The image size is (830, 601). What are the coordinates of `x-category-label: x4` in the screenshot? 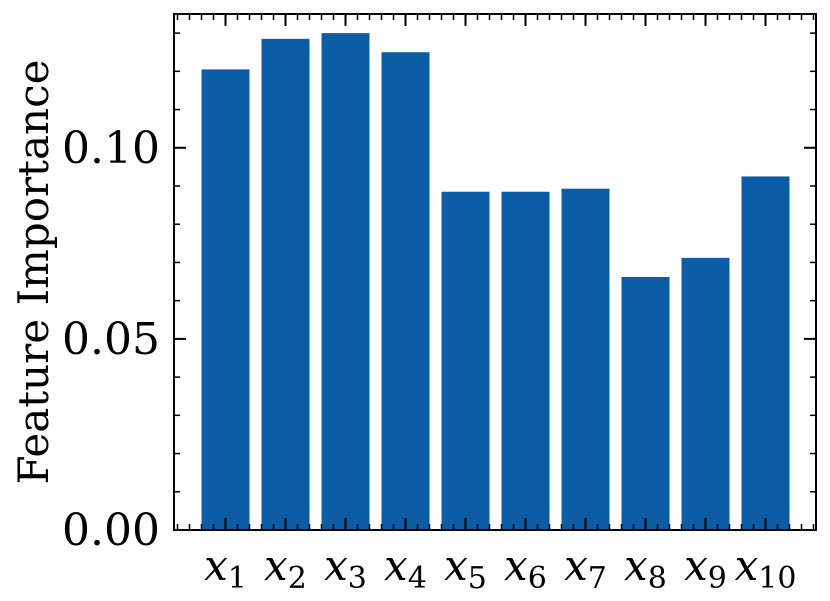 It's located at (405, 568).